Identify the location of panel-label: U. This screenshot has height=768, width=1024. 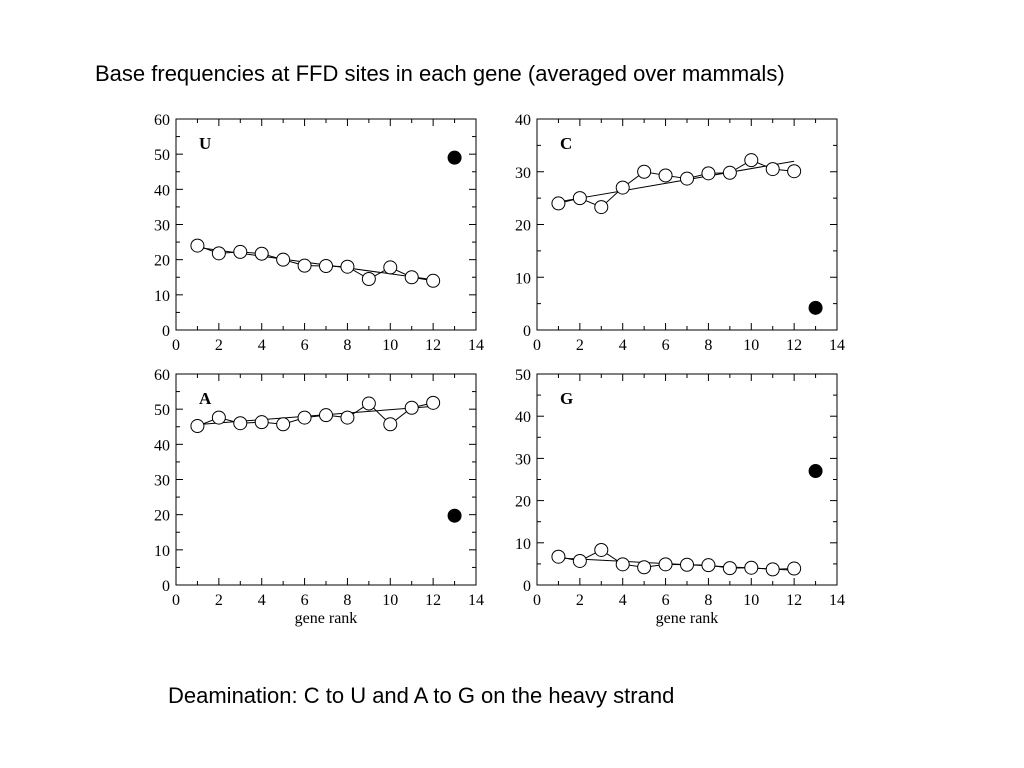
(205, 143).